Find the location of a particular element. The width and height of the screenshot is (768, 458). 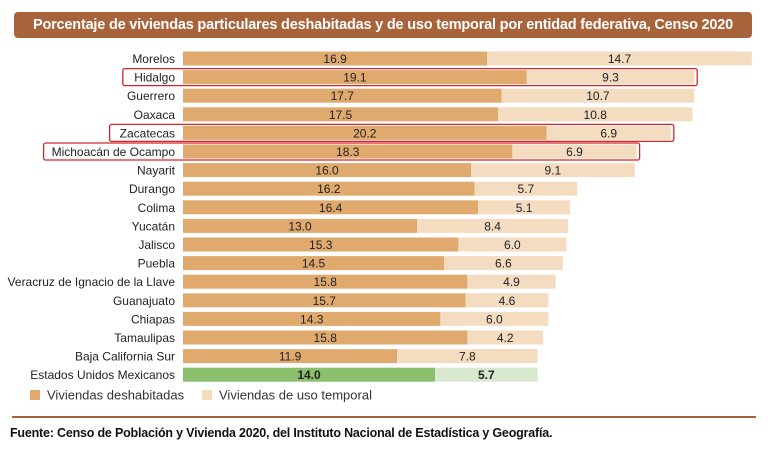

value-label-deshabitadas-baja-california-sur: 11.9 is located at coordinates (290, 357).